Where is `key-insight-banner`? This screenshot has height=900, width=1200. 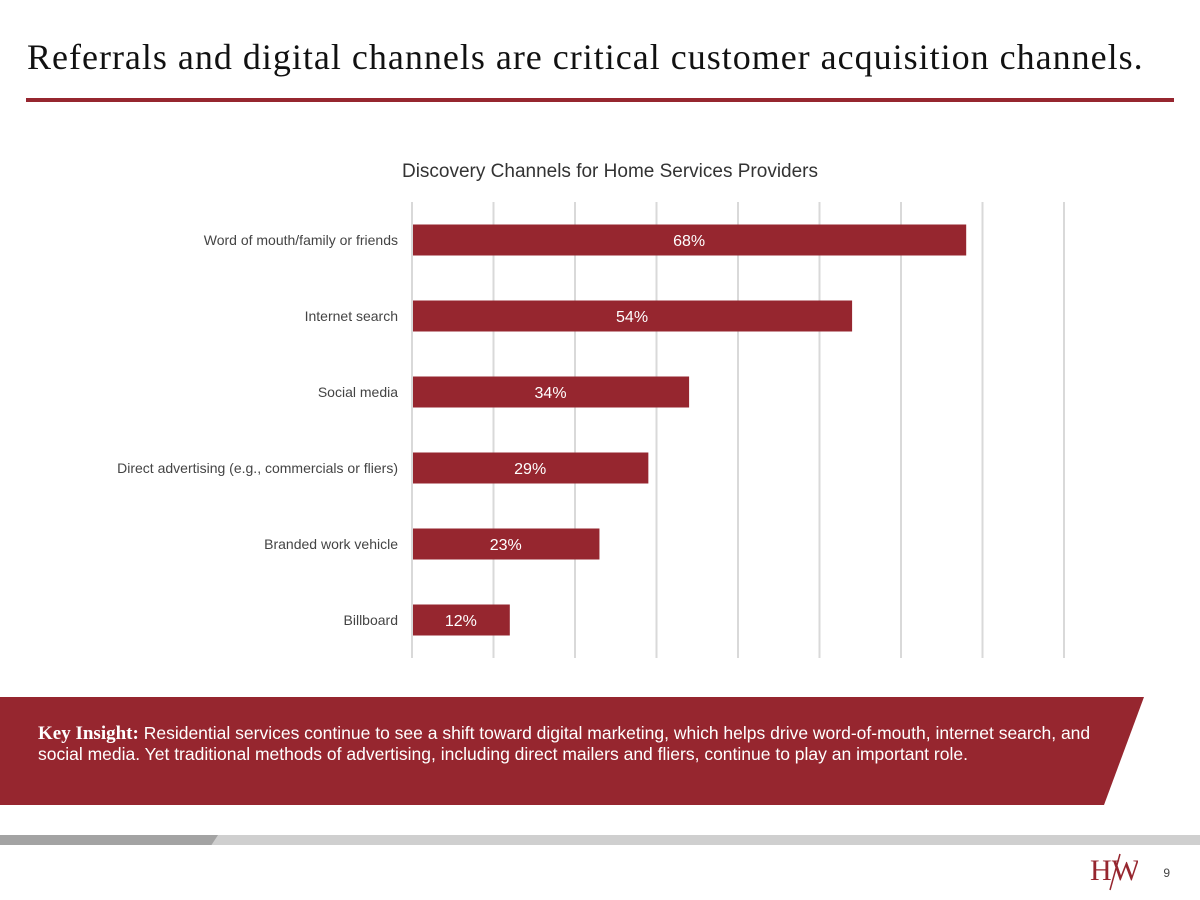 key-insight-banner is located at coordinates (572, 751).